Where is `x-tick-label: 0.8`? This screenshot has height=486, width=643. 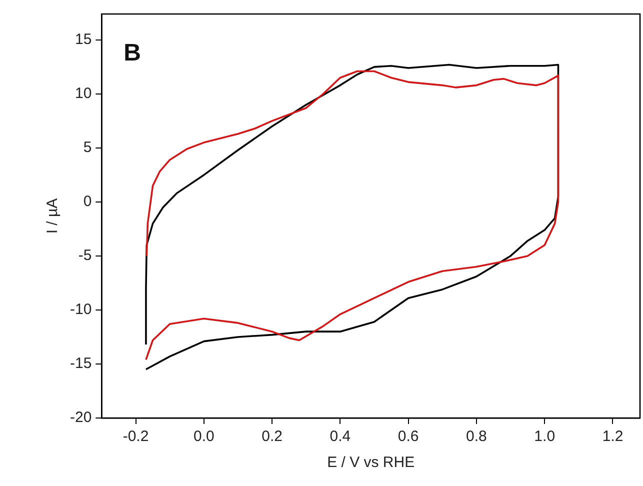 x-tick-label: 0.8 is located at coordinates (476, 437).